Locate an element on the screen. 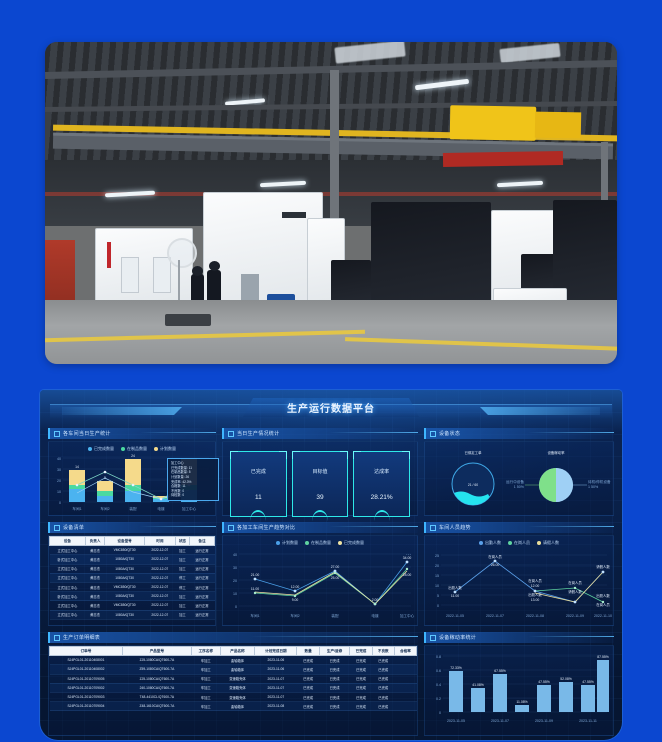  svg-text: 0.6 is located at coordinates (438, 671).